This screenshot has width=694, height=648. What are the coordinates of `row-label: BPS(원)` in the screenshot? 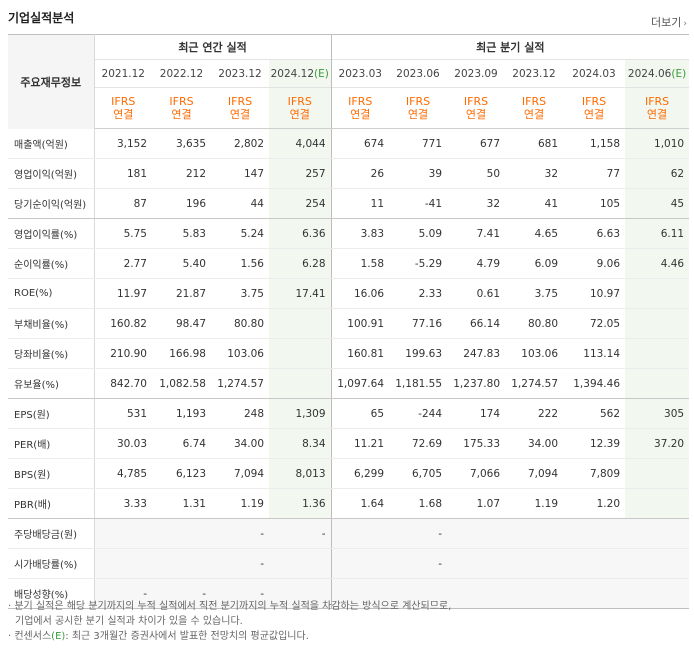 It's located at (51, 473).